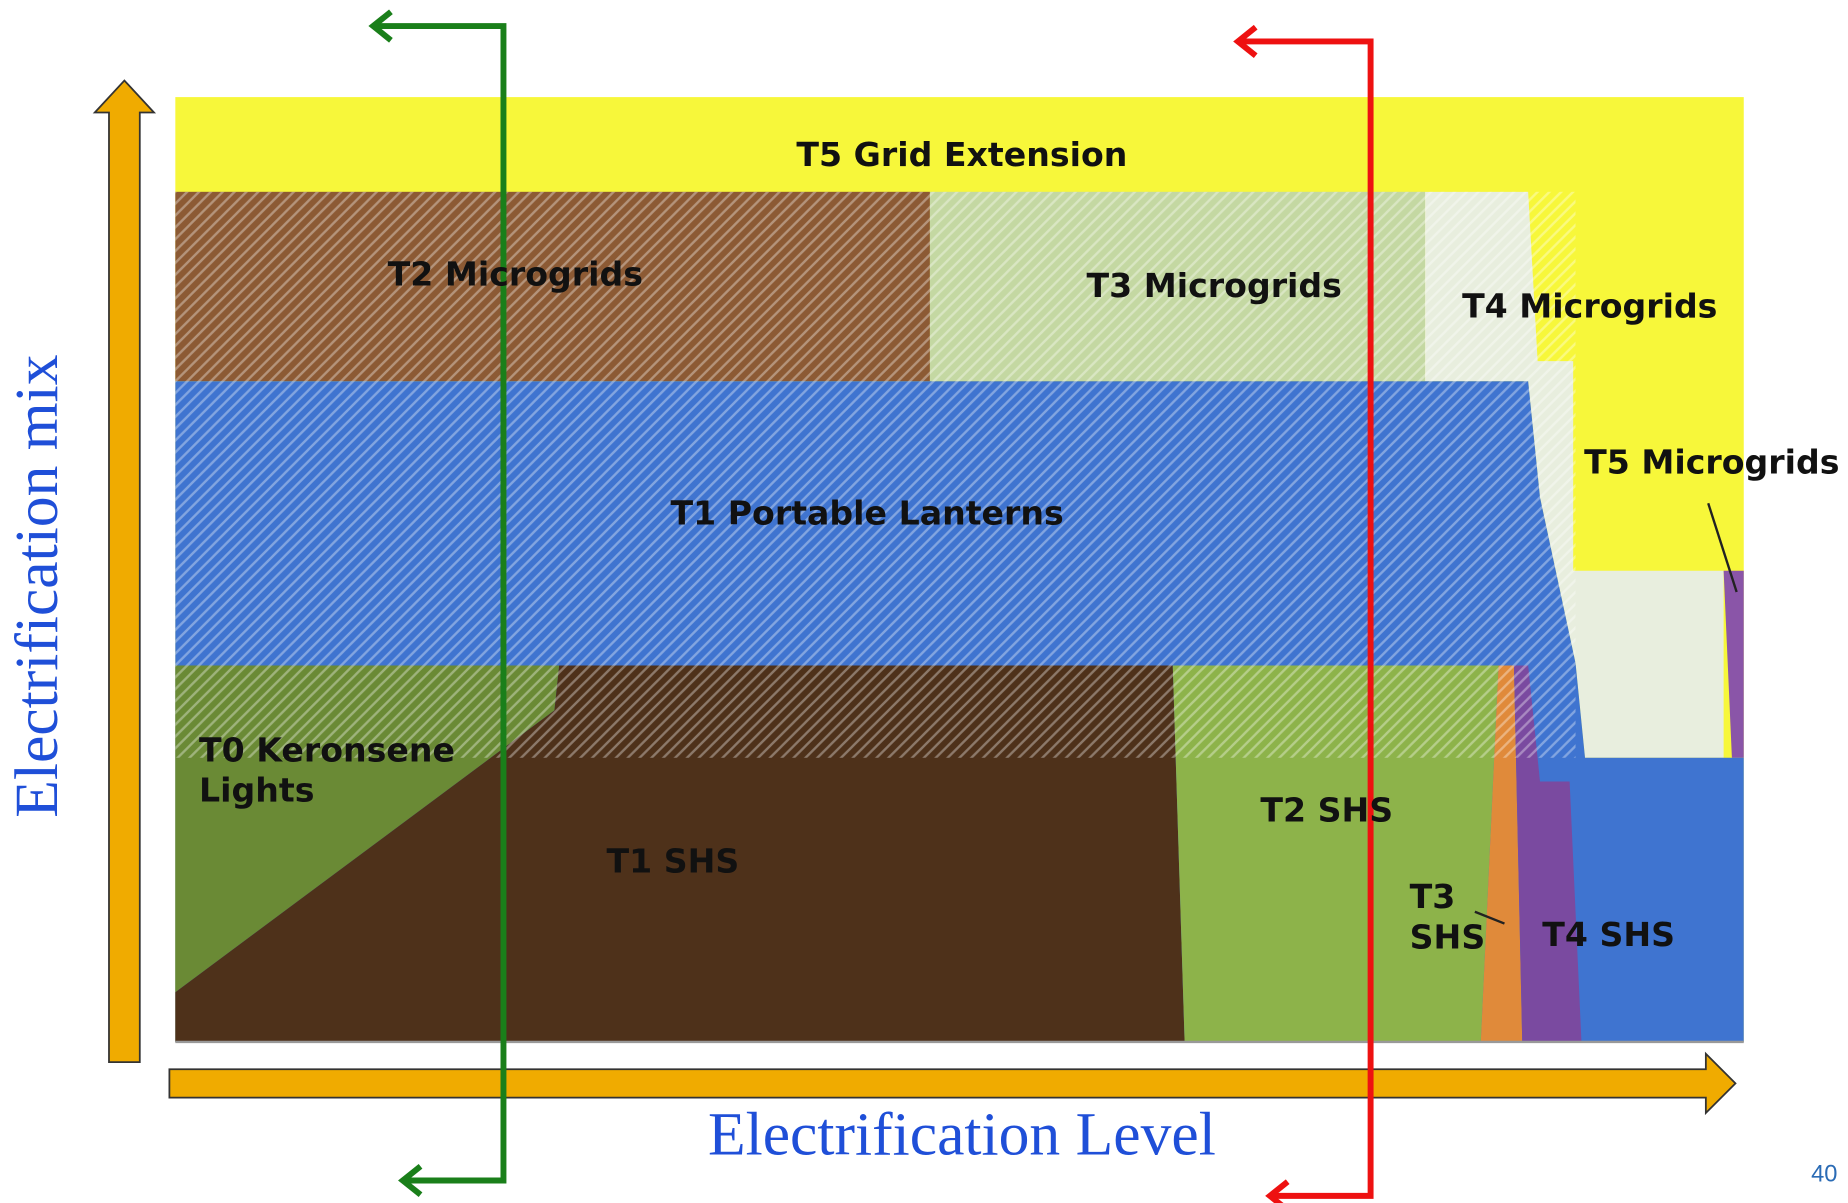 The height and width of the screenshot is (1203, 1848). I want to click on t5-microgrids-region, so click(1733, 664).